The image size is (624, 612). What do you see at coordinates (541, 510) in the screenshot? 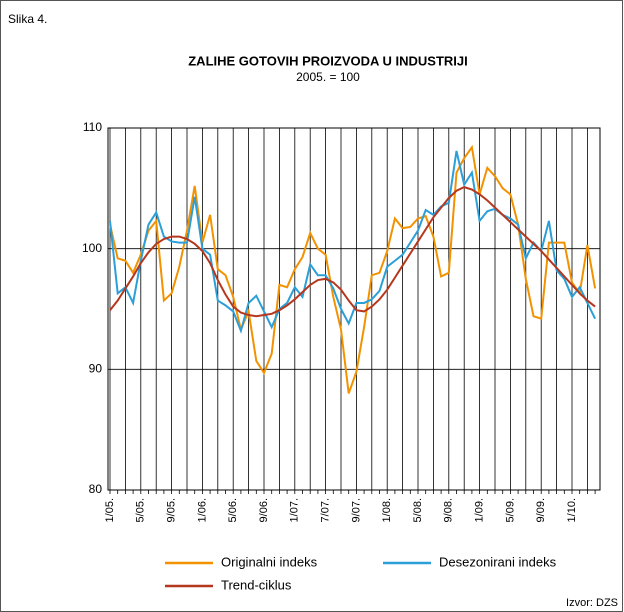
I see `x-tick-label: 9/09.` at bounding box center [541, 510].